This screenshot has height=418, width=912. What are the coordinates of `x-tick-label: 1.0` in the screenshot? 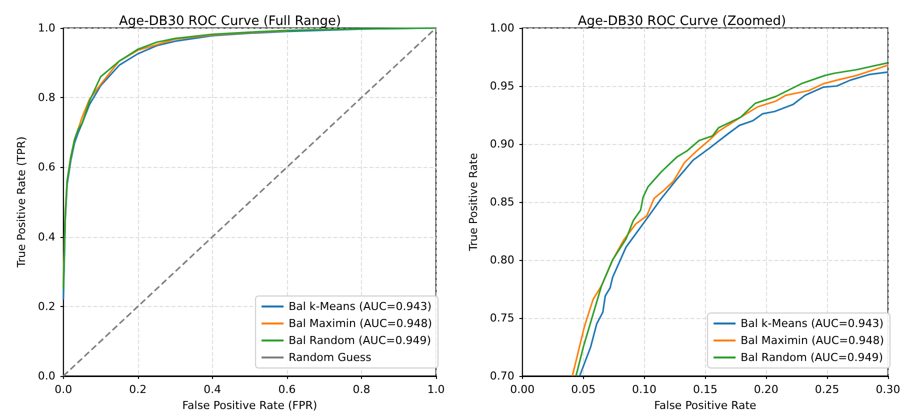 It's located at (436, 389).